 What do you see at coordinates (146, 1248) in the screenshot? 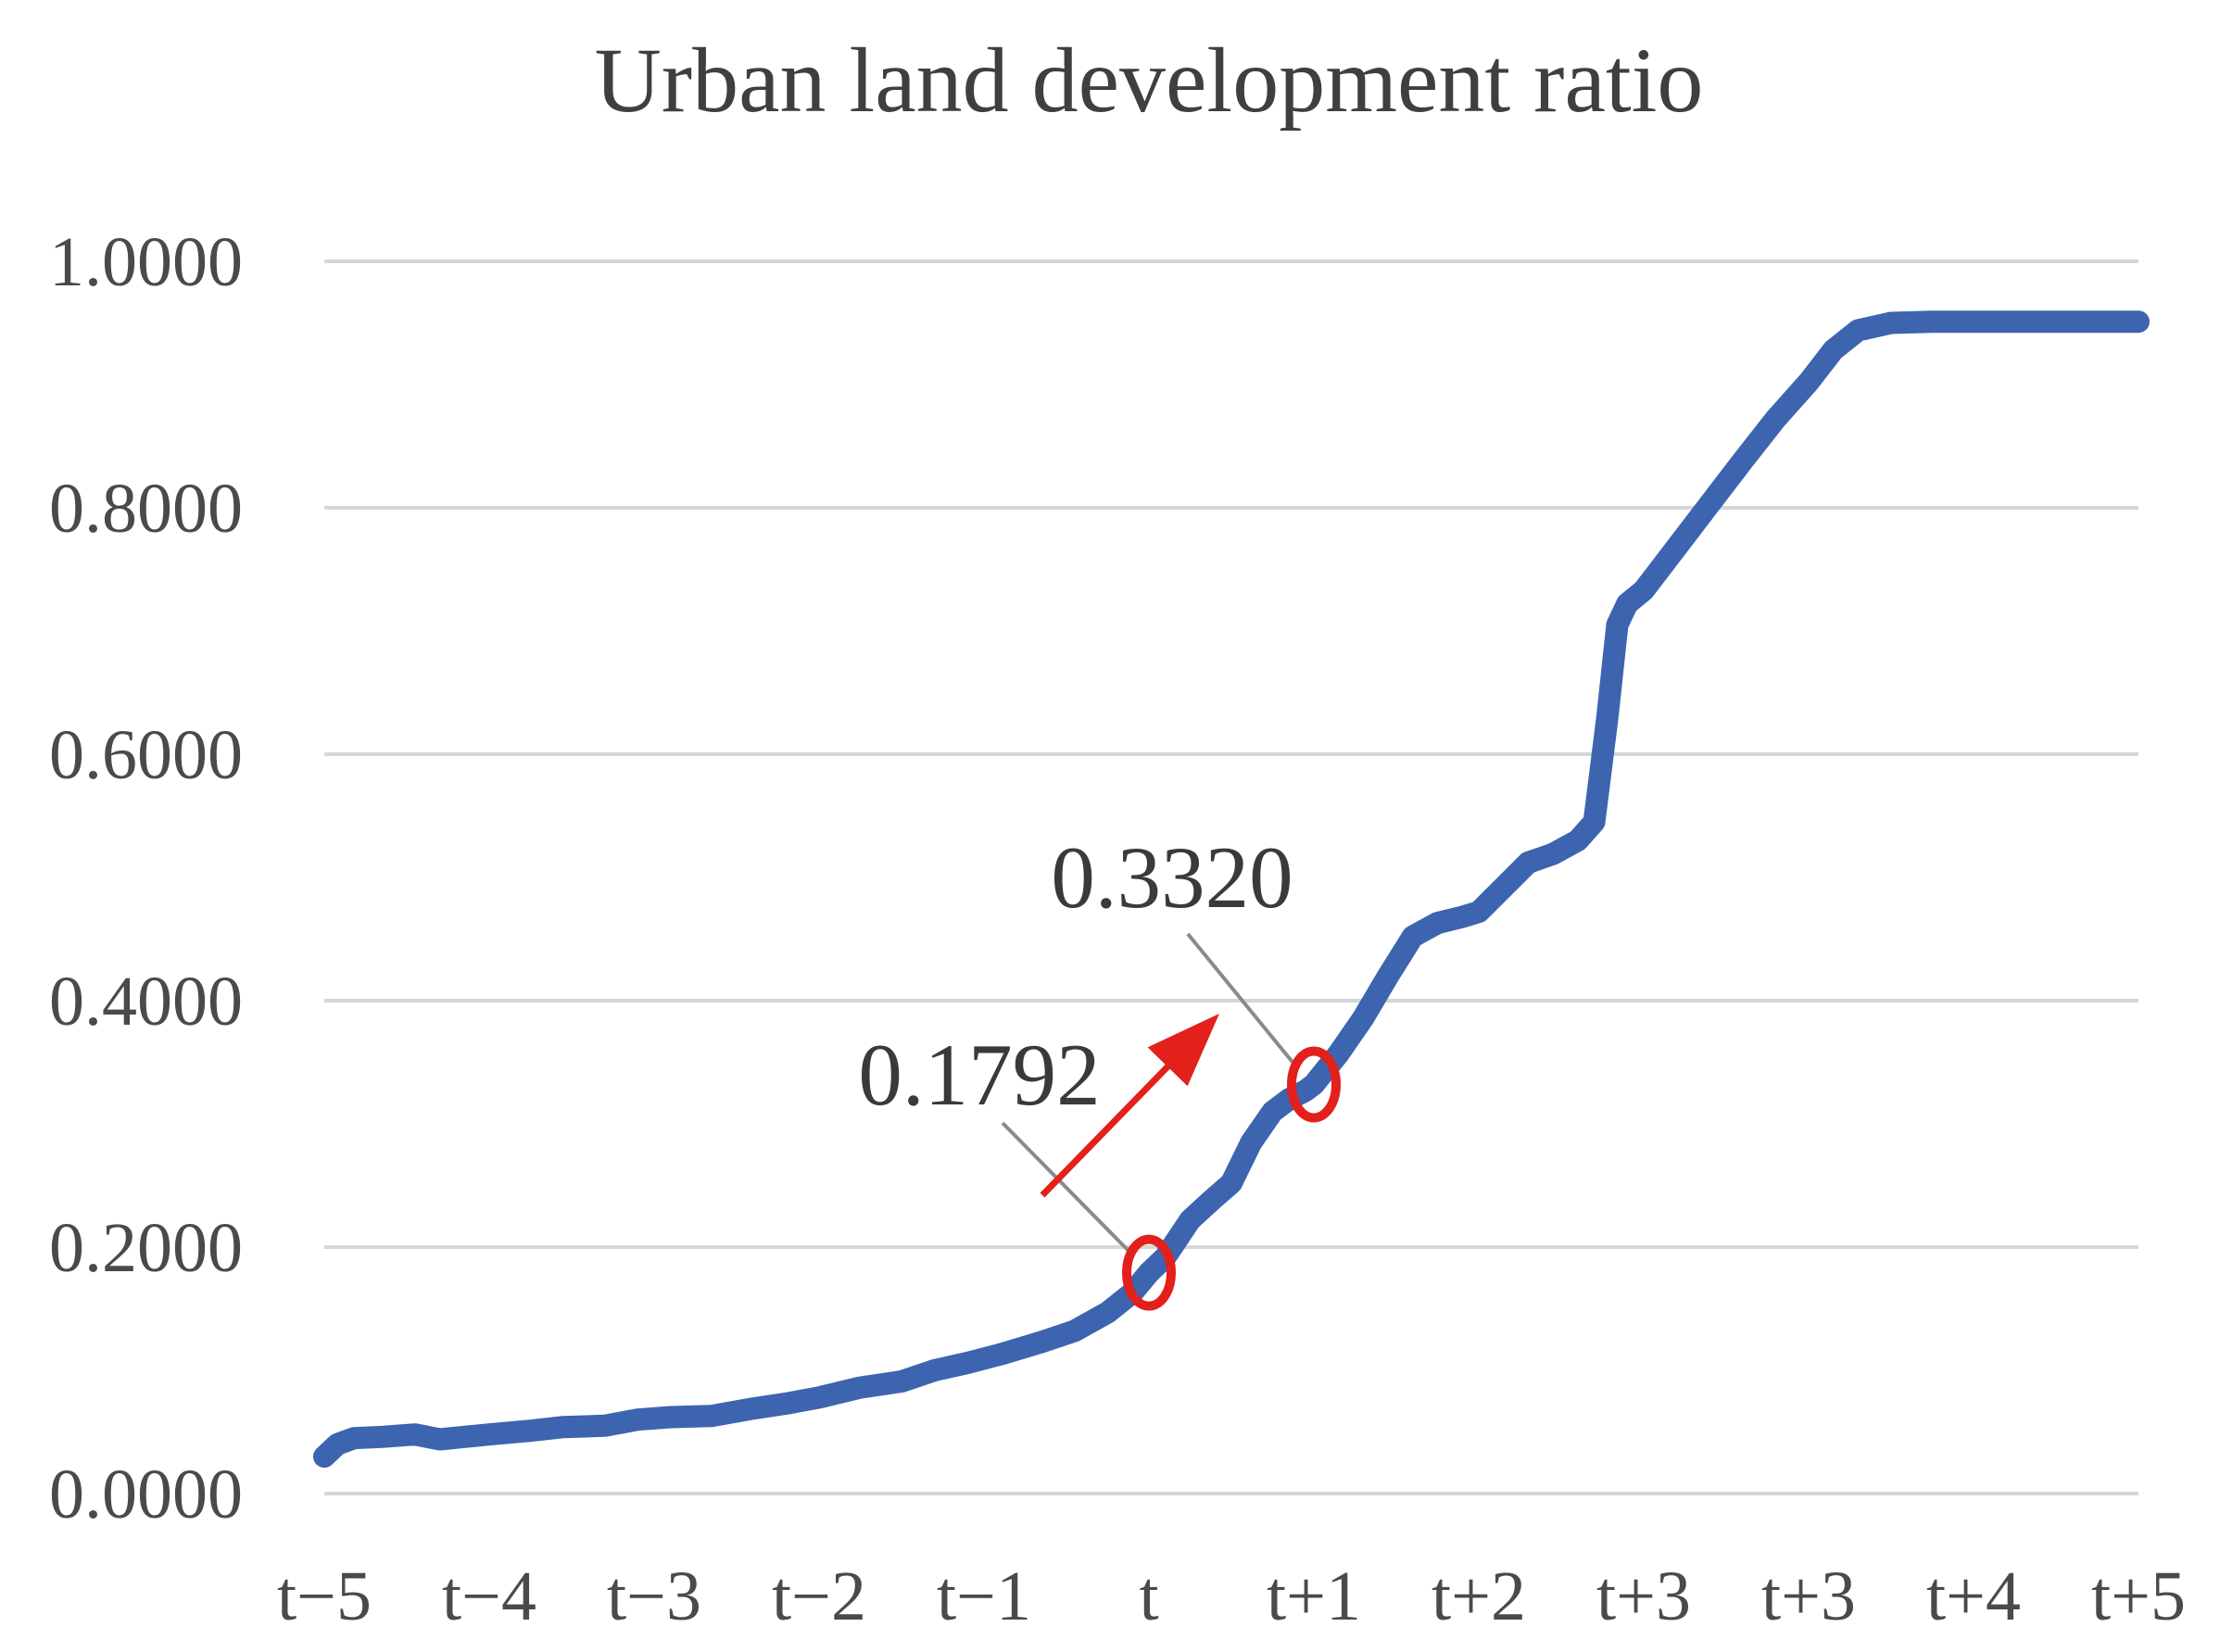
I see `y-tick-label: 0.2000` at bounding box center [146, 1248].